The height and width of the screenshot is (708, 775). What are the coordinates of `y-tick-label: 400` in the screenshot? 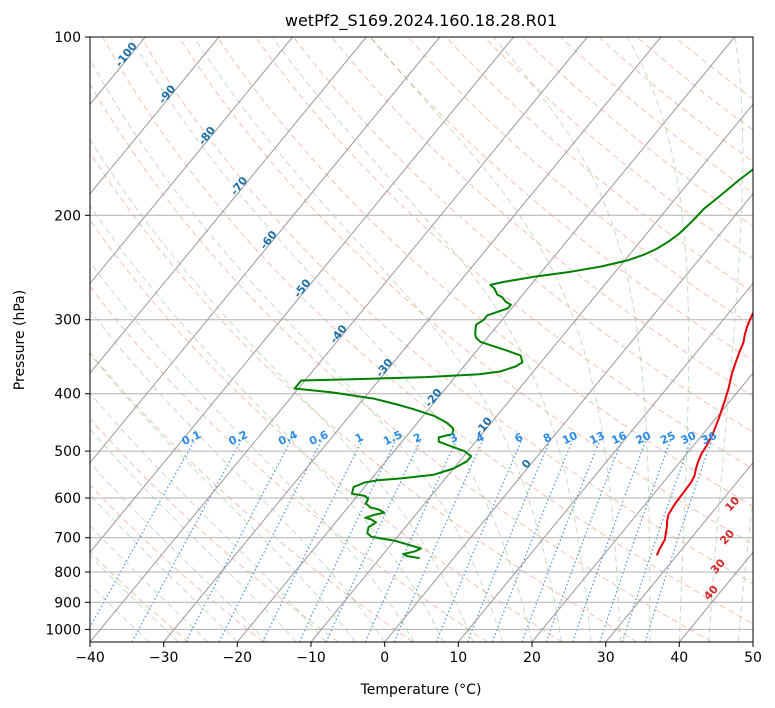 It's located at (67, 395).